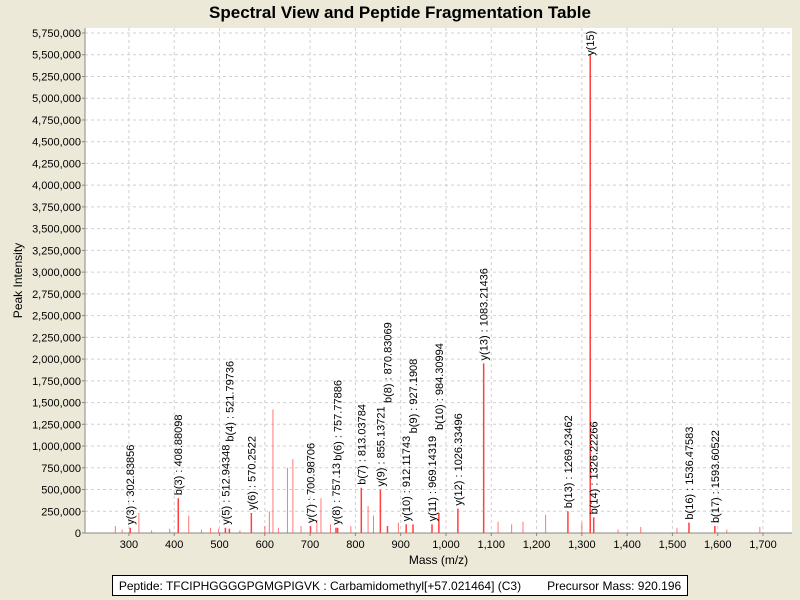 Image resolution: width=800 pixels, height=600 pixels. I want to click on peak-annotation: y(12) : 1026.33496, so click(459, 459).